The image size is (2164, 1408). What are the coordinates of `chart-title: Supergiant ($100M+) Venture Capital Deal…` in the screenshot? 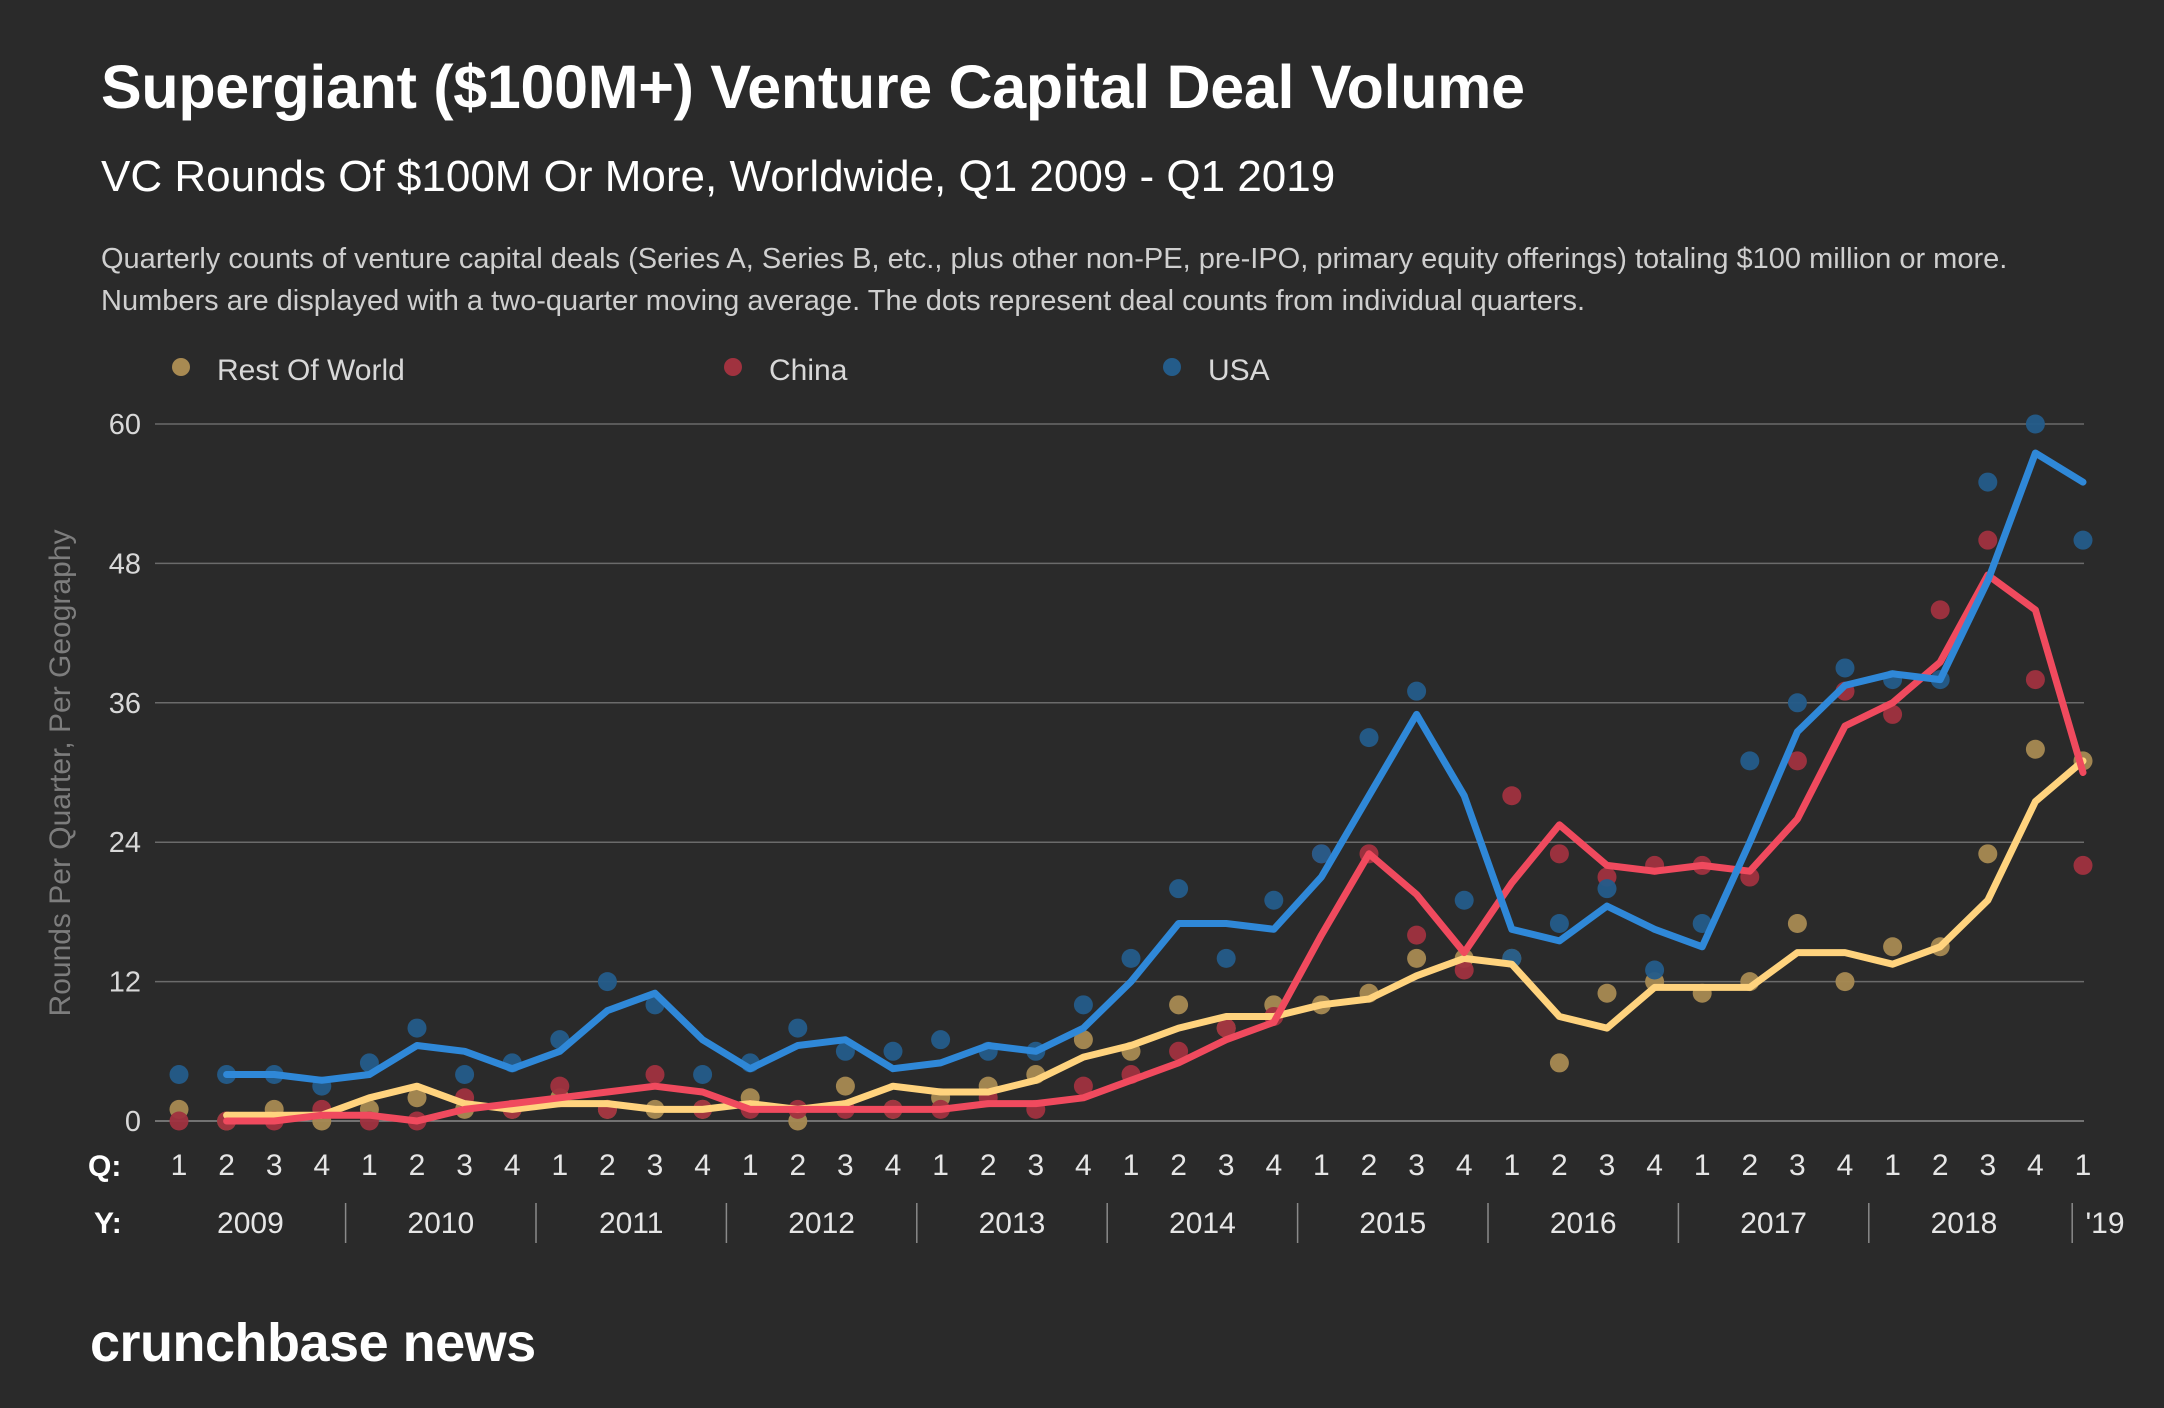 It's located at (813, 87).